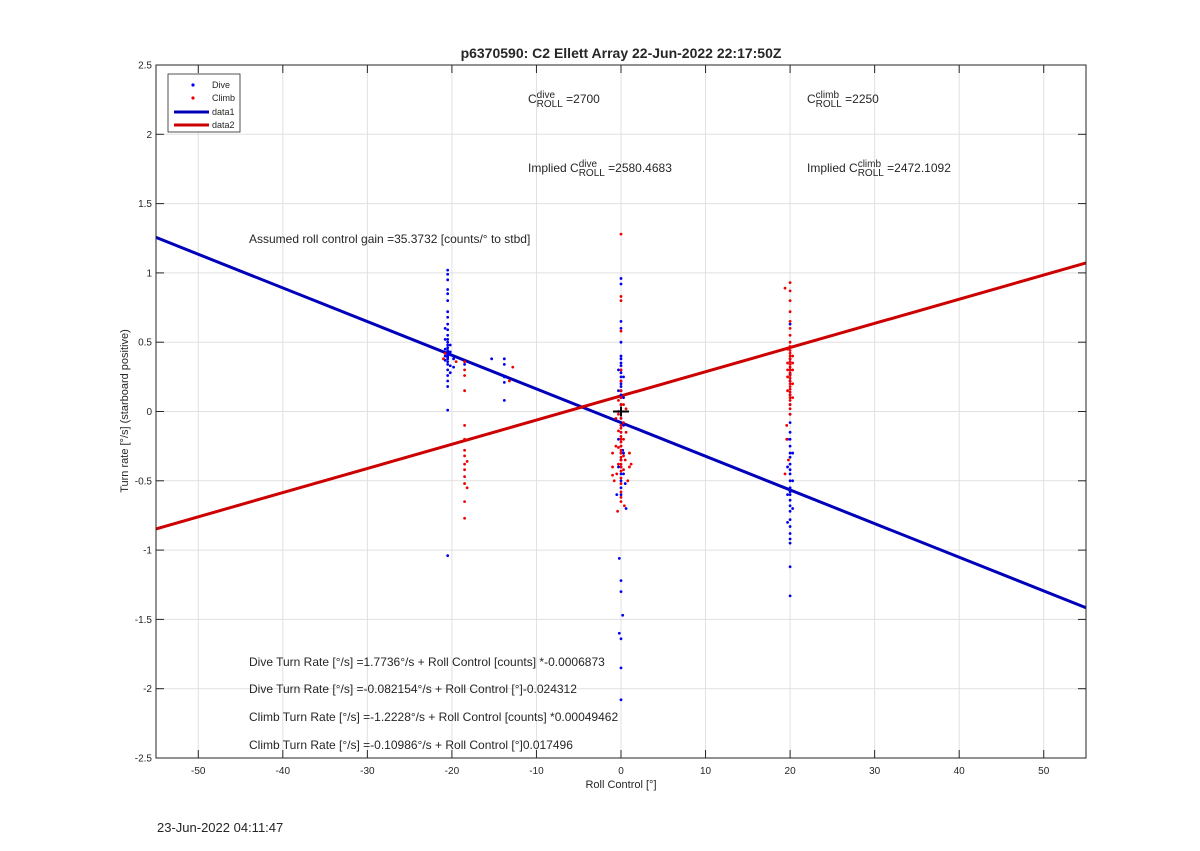 The image size is (1200, 851). What do you see at coordinates (149, 273) in the screenshot?
I see `y-tick-label: 1` at bounding box center [149, 273].